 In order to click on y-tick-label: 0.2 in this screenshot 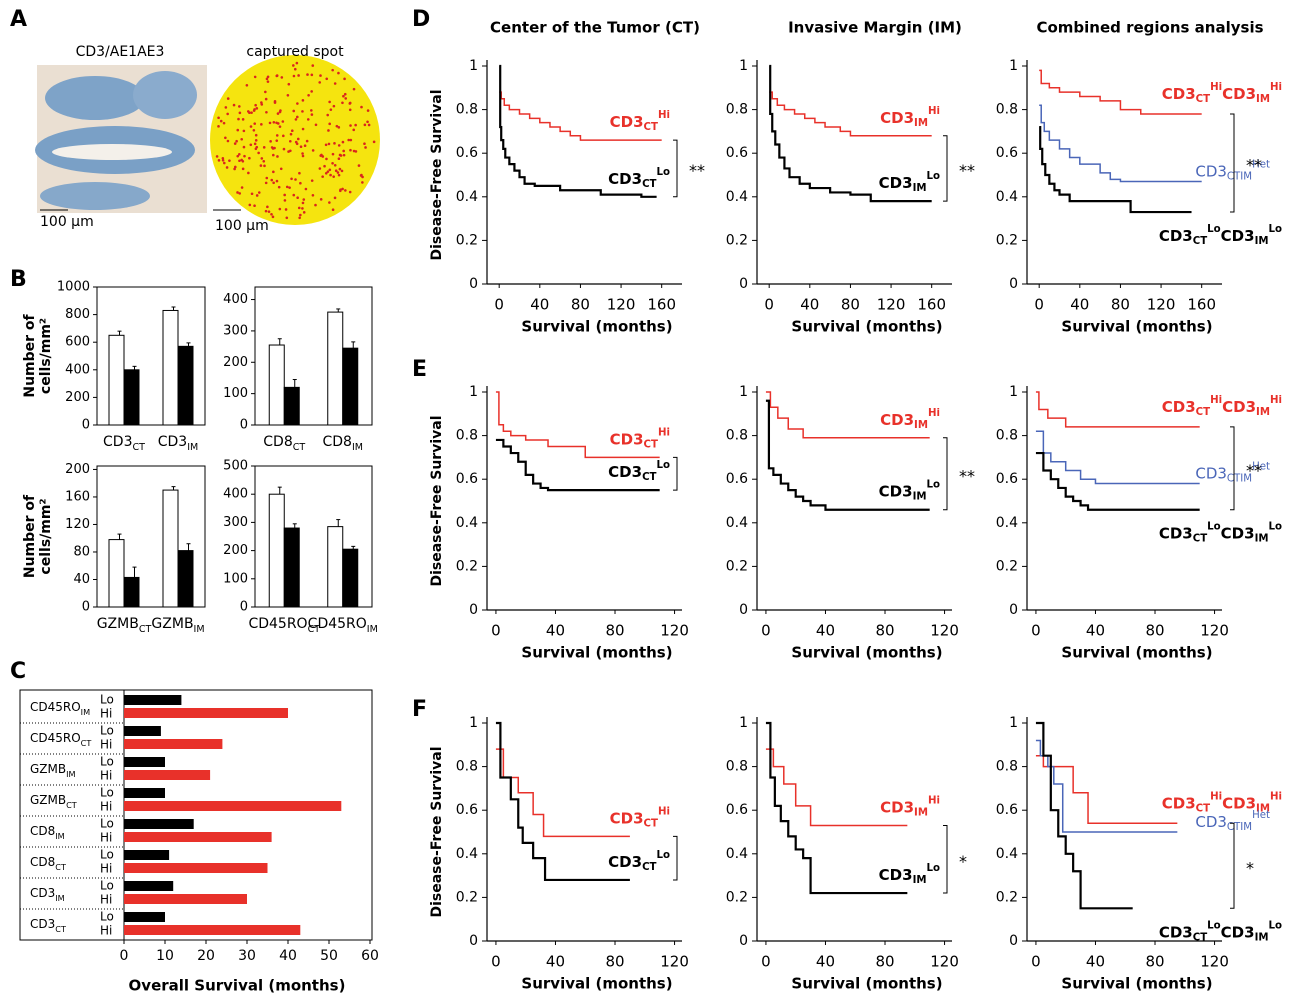, I will do `click(1007, 566)`.